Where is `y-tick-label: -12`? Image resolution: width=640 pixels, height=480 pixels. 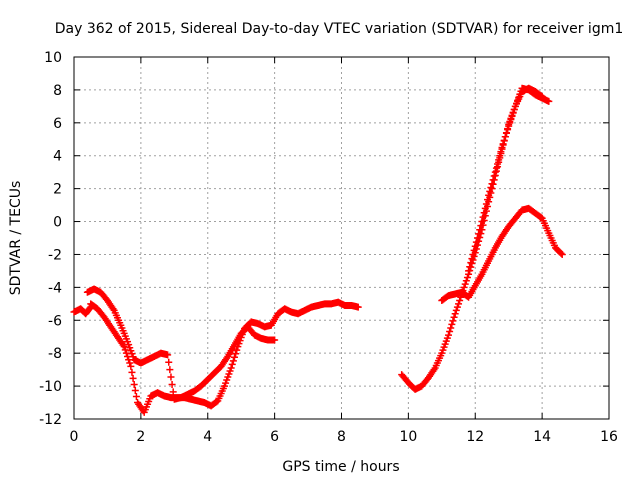 y-tick-label: -12 is located at coordinates (50, 420).